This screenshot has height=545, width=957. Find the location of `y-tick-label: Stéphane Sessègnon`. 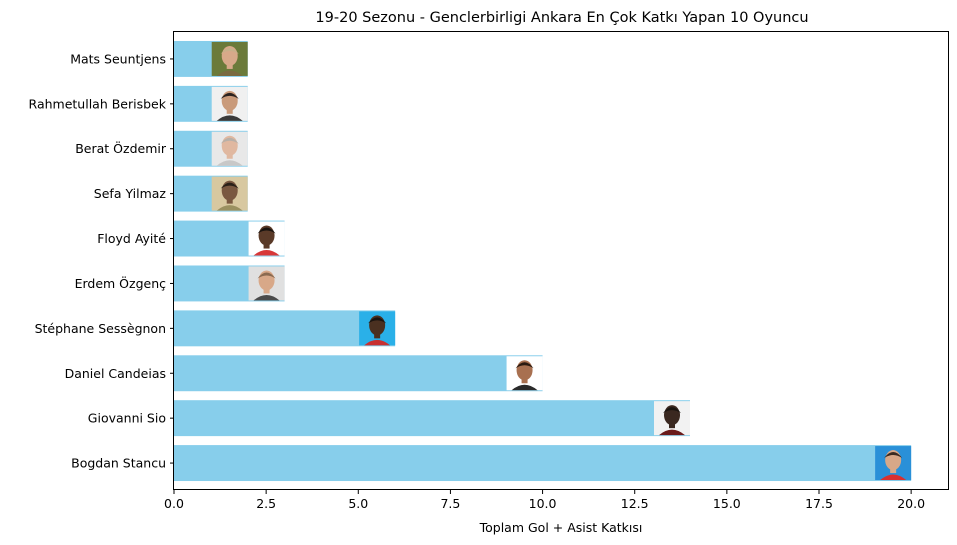

y-tick-label: Stéphane Sessègnon is located at coordinates (100, 328).